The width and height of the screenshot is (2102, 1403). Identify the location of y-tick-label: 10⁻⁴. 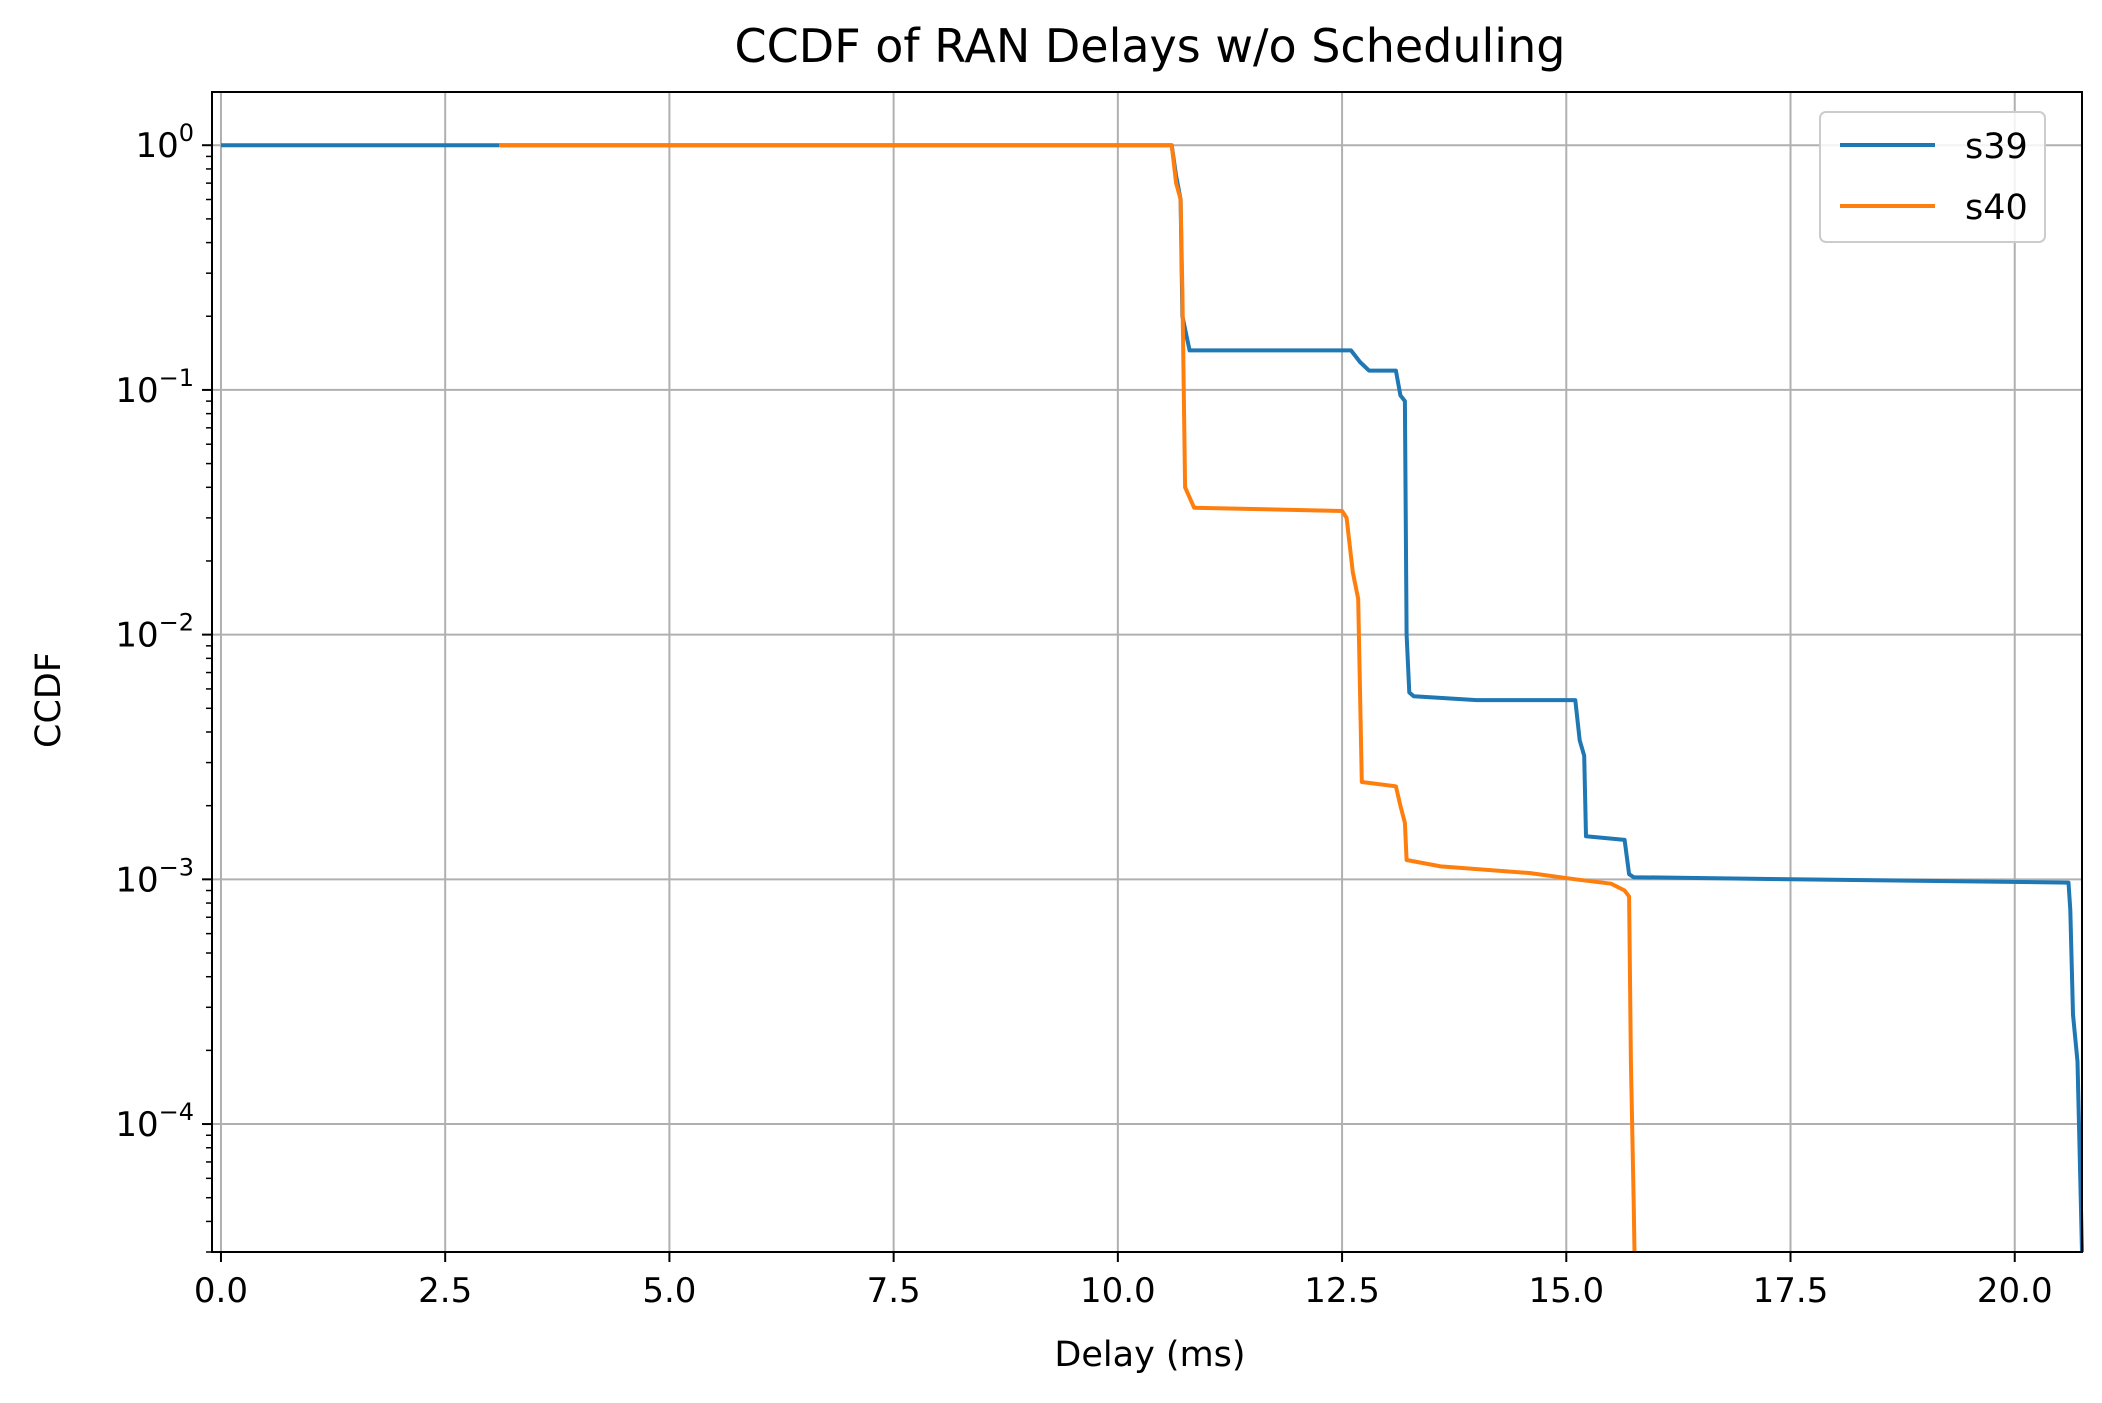
(154, 1121).